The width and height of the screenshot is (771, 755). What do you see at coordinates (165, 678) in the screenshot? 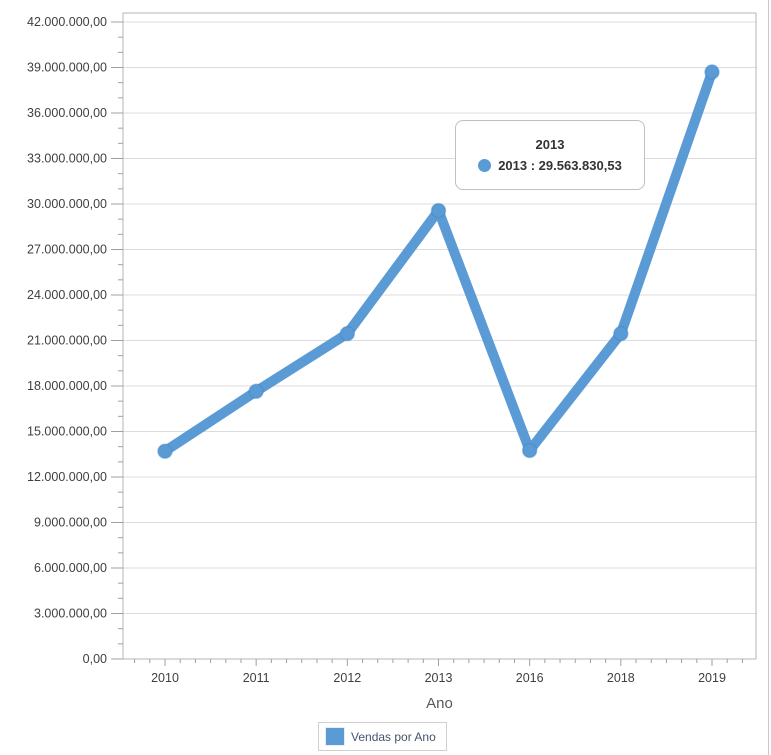
I see `svg-text: 2010` at bounding box center [165, 678].